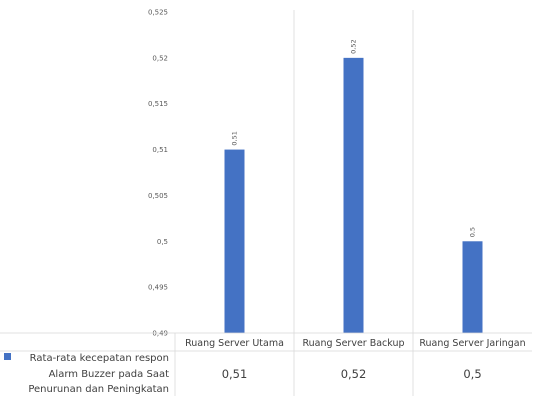 The height and width of the screenshot is (396, 533). I want to click on table-value: 0,52, so click(354, 374).